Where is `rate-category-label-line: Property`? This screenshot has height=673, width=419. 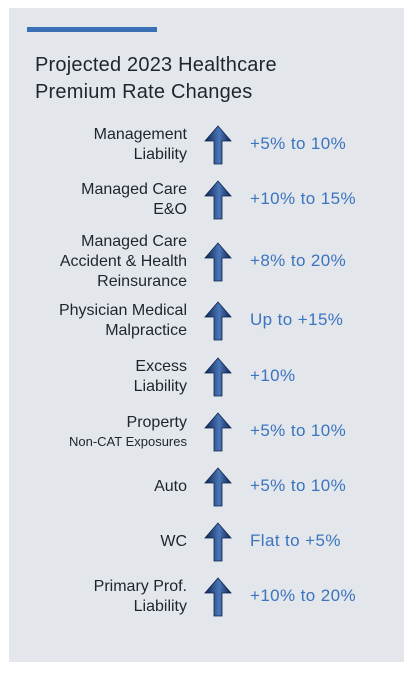 rate-category-label-line: Property is located at coordinates (156, 422).